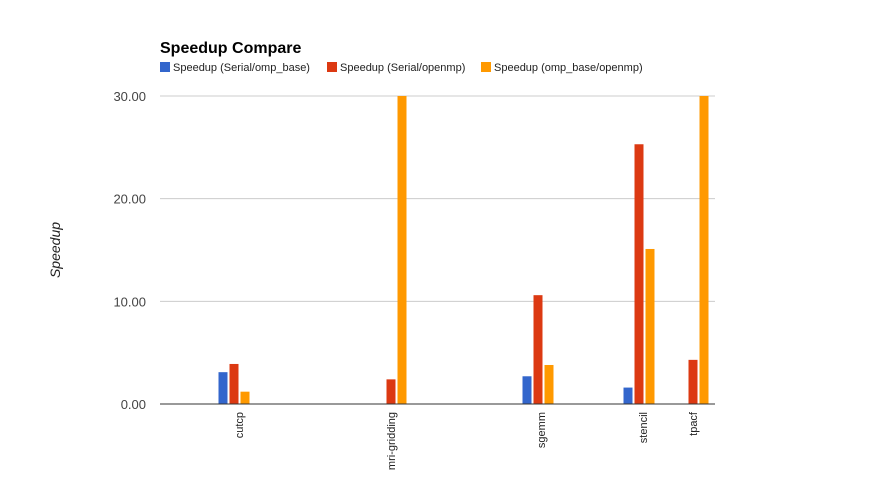 The width and height of the screenshot is (873, 500). Describe the element at coordinates (392, 441) in the screenshot. I see `x-tick-label: mri-gridding` at that location.